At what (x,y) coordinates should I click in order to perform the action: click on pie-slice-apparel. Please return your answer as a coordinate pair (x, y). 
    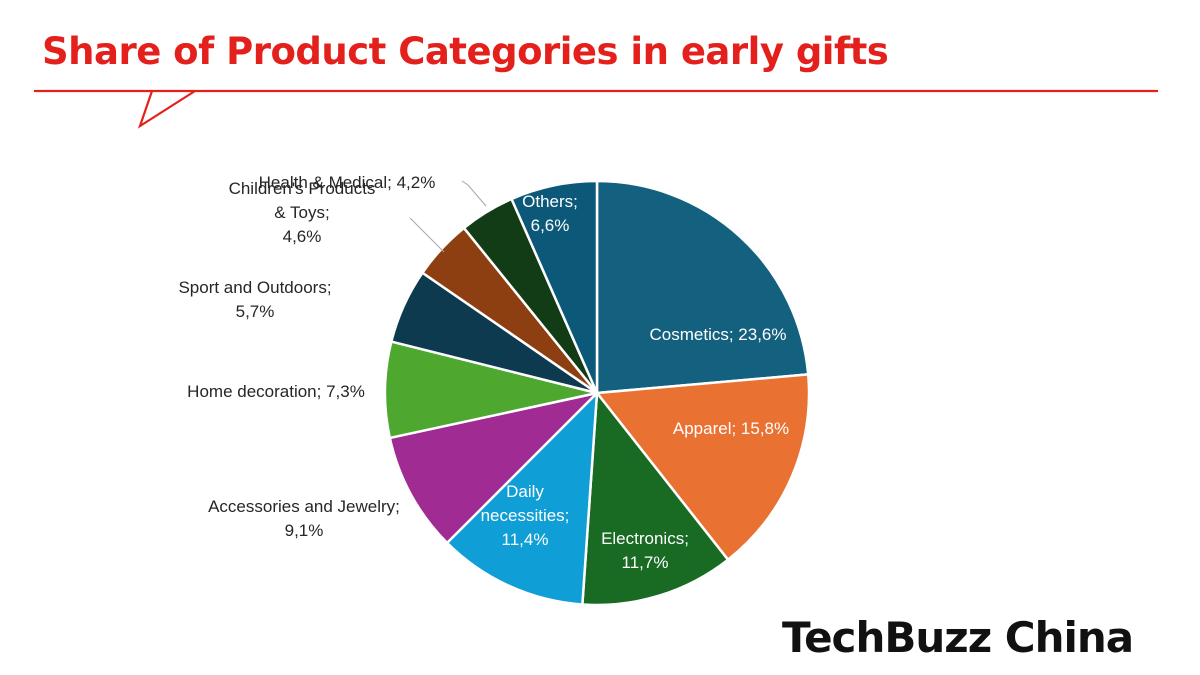
    Looking at the image, I should click on (703, 467).